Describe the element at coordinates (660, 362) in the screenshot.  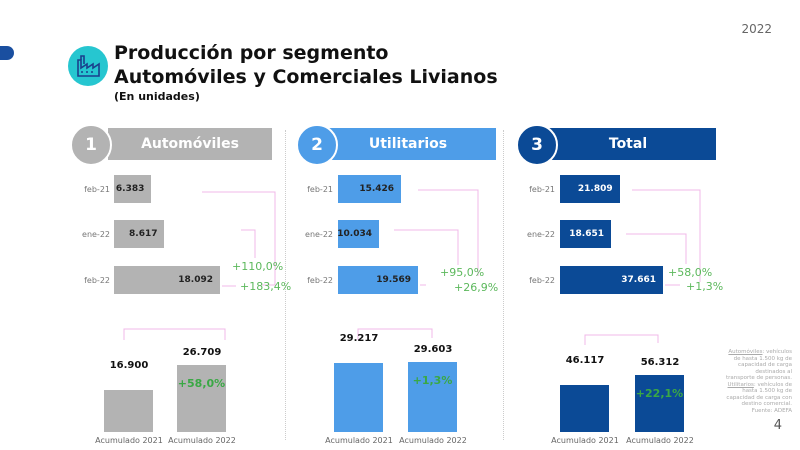
I see `cumulative-value: 56.312` at that location.